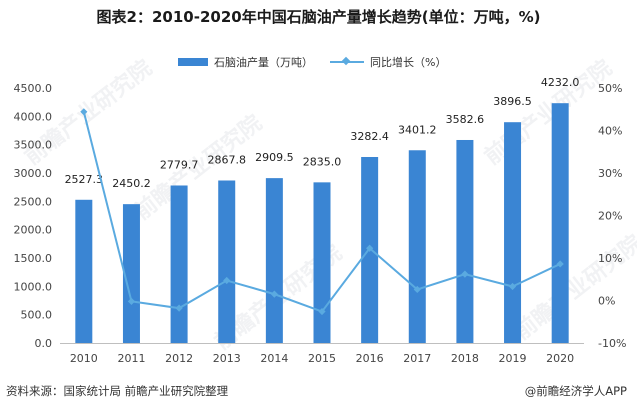 Image resolution: width=637 pixels, height=411 pixels. Describe the element at coordinates (318, 394) in the screenshot. I see `chart-footer: 资料来源：国家统计局 前瞻产业研究院整理 @前瞻经济学人APP` at that location.